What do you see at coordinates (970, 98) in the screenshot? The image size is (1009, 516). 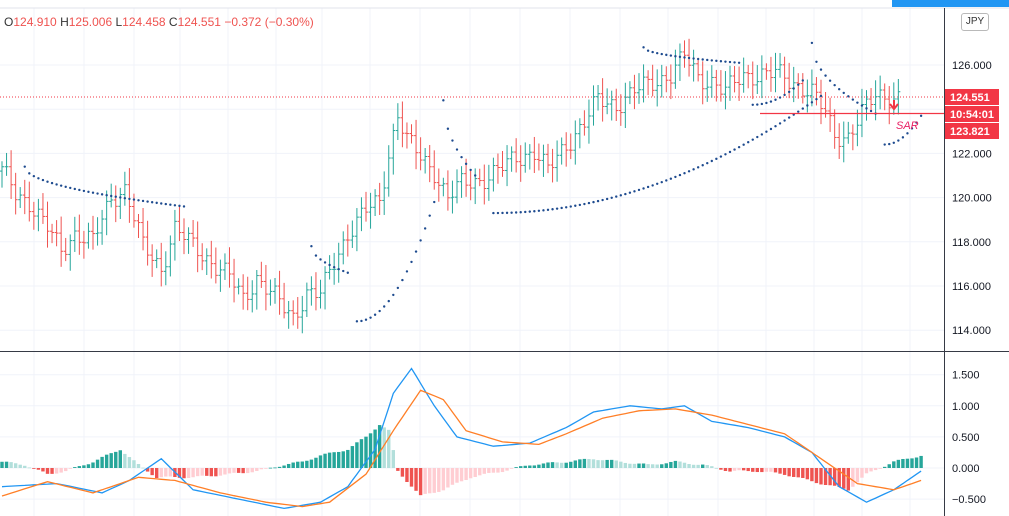 I see `last-price-label: 124.551` at bounding box center [970, 98].